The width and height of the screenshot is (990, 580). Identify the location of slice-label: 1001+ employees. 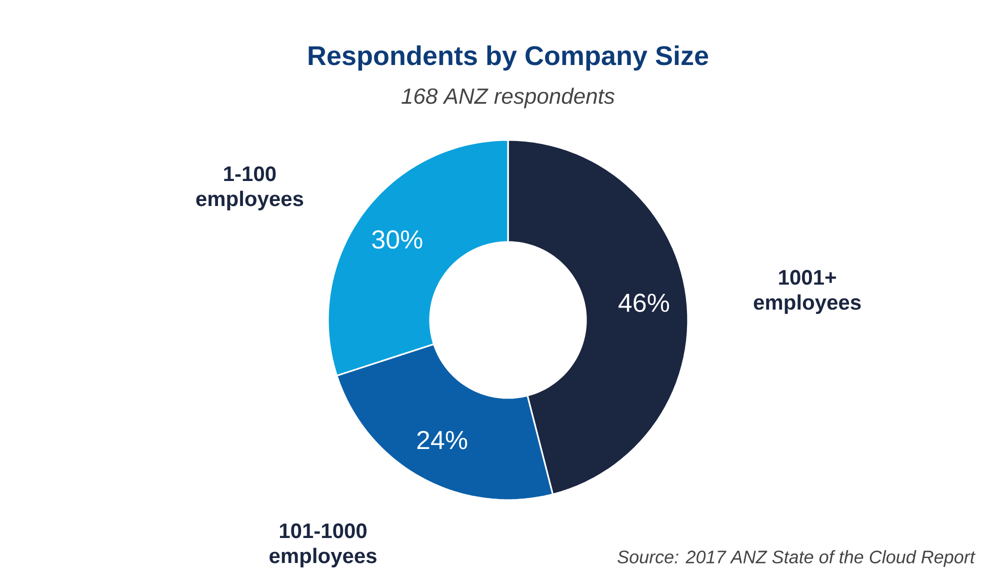
(807, 292).